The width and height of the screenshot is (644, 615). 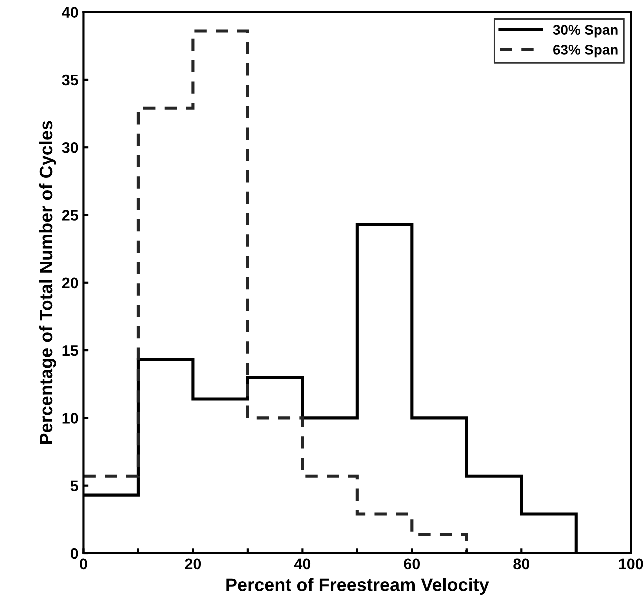 I want to click on y-tick-label: 35, so click(x=70, y=80).